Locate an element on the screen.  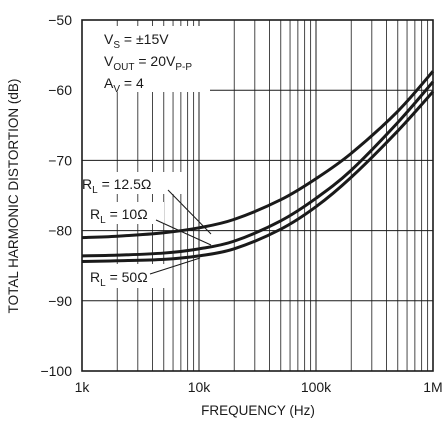
y-tick-label: −60 is located at coordinates (60, 90).